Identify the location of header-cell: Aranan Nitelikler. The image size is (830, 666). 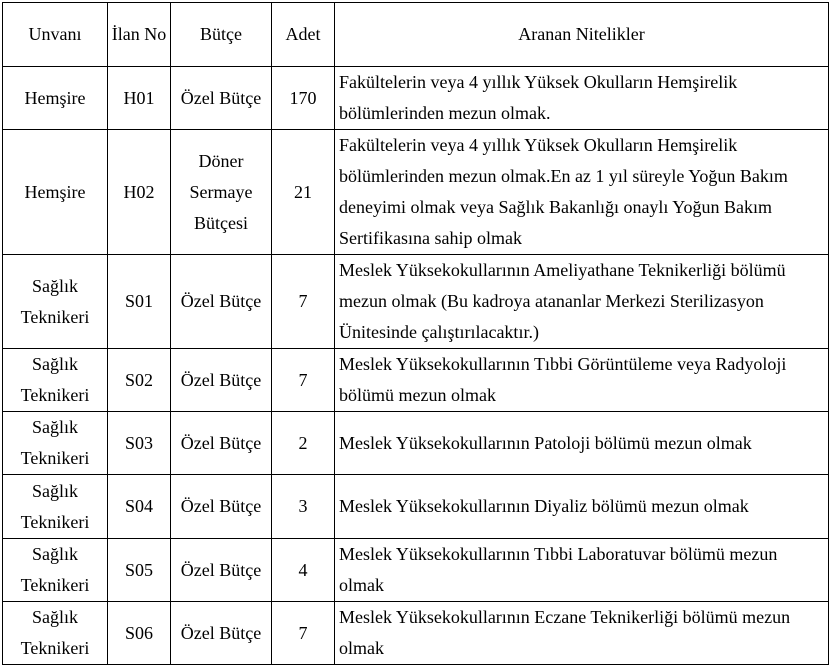
(581, 34).